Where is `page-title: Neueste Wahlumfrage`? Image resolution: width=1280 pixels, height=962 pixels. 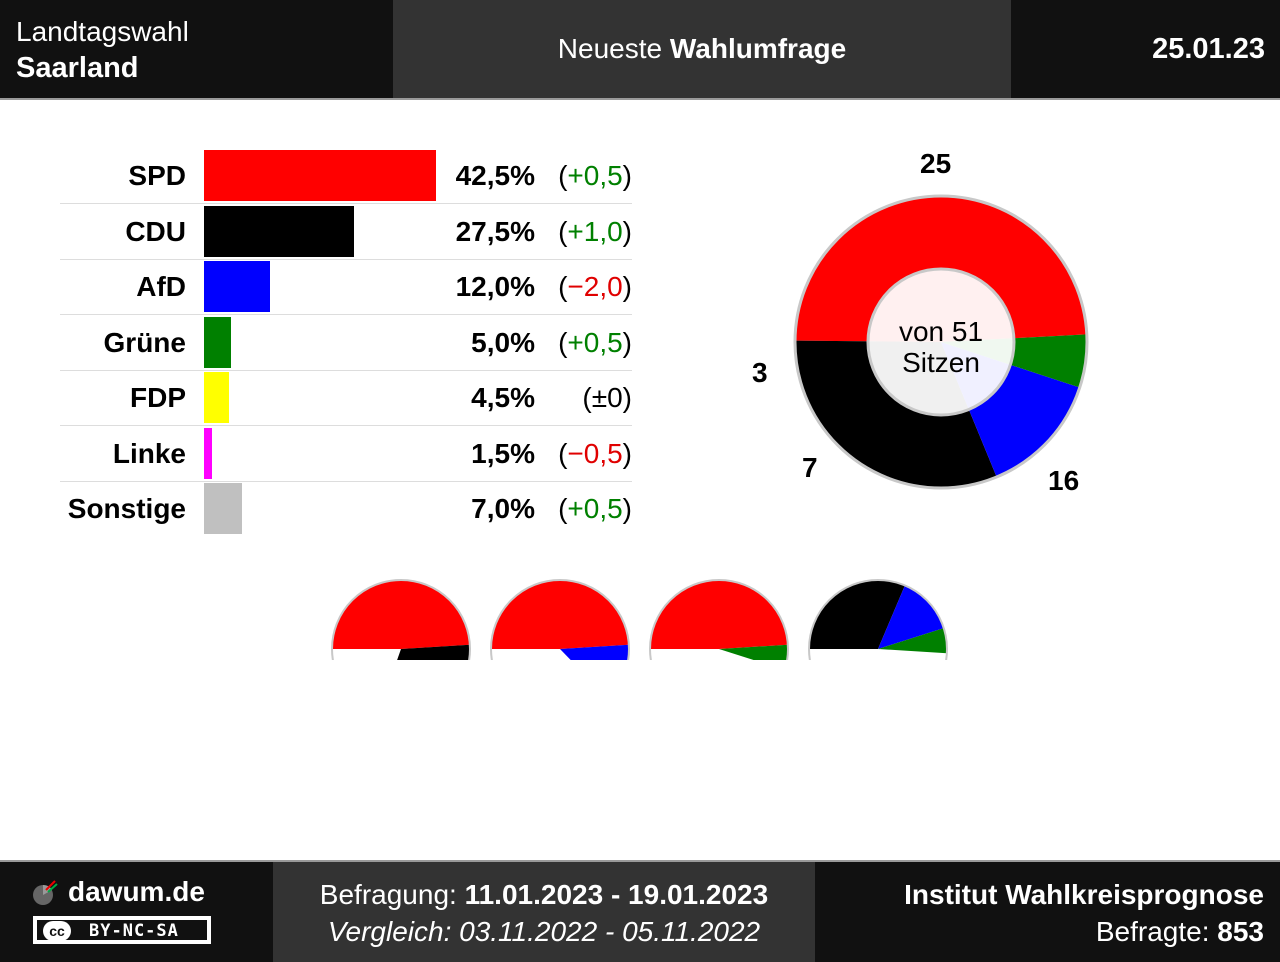
page-title: Neueste Wahlumfrage is located at coordinates (702, 49).